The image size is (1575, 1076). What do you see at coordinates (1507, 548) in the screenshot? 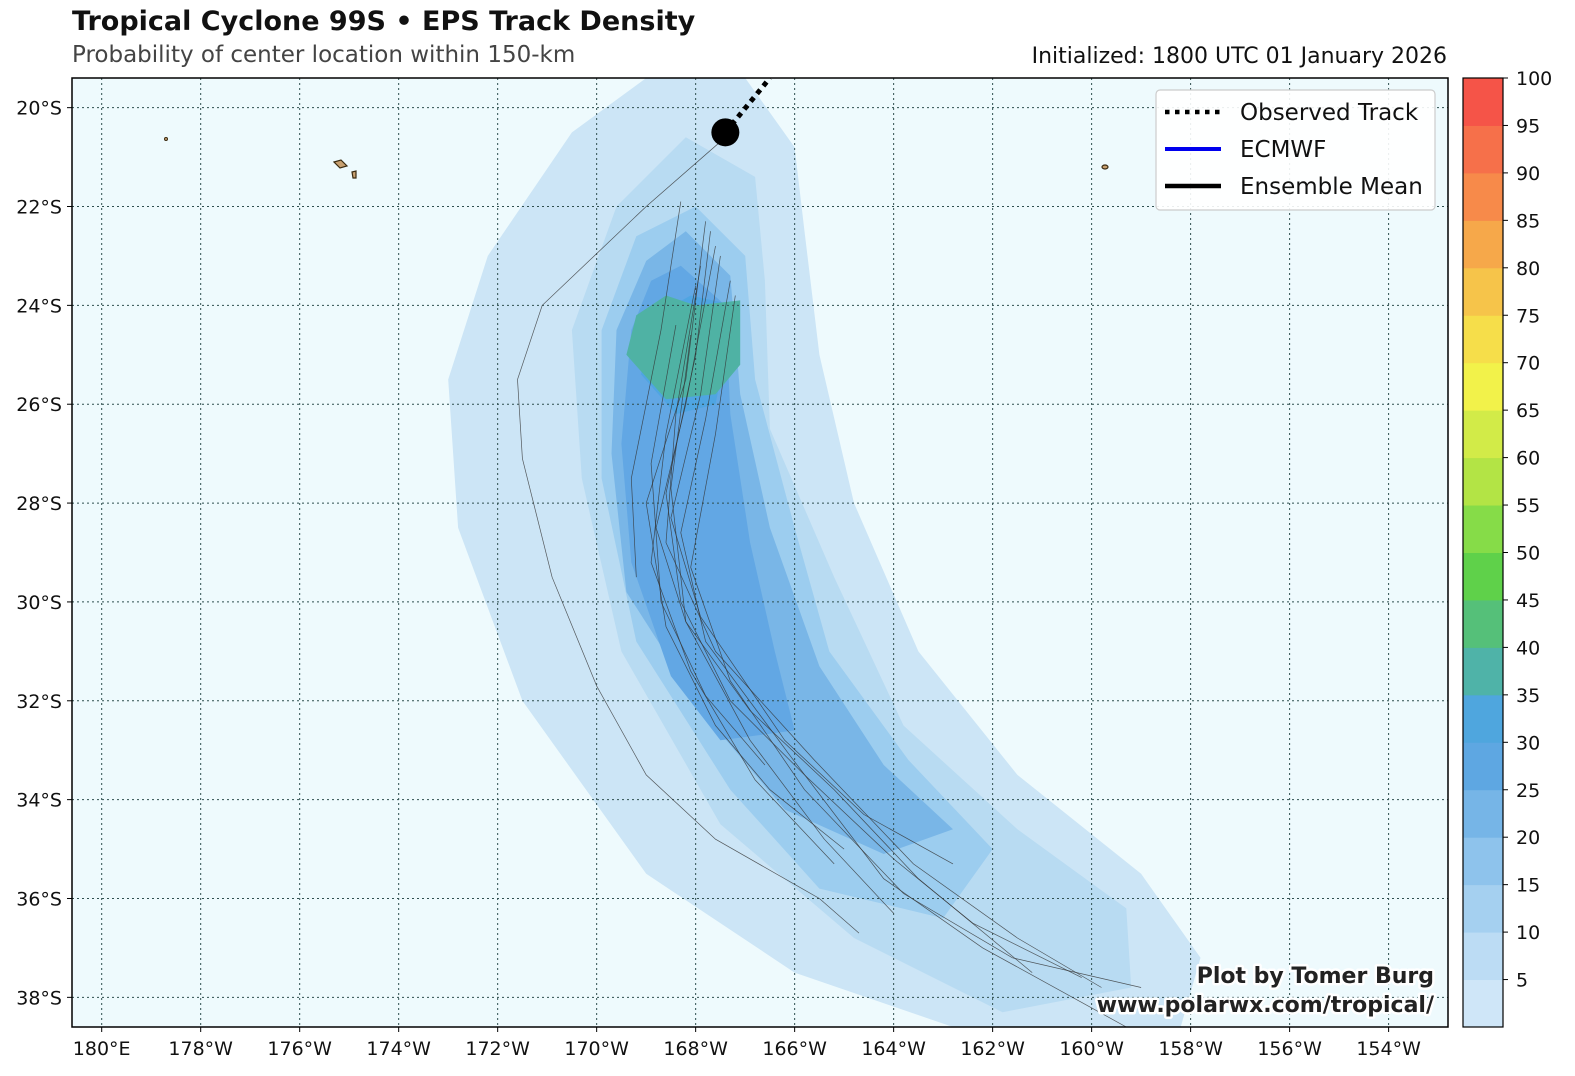
I see `probability-colorbar: 5 10 15 20 25 30 35 40 45 50 55 60 65 70 75 80 85 90 95 100` at bounding box center [1507, 548].